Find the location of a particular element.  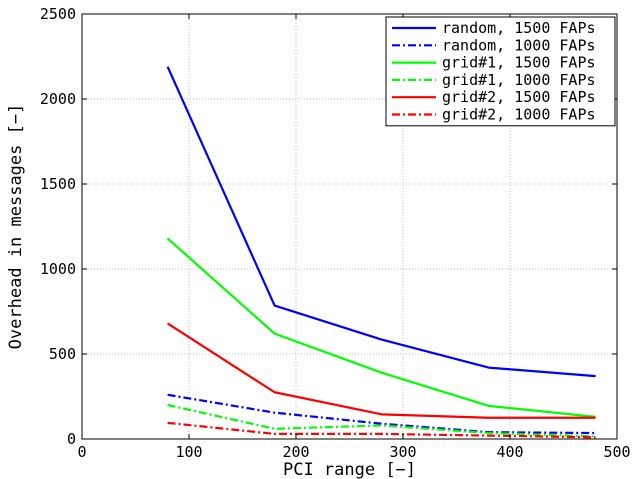

y-tick-label: 2000 is located at coordinates (58, 99).